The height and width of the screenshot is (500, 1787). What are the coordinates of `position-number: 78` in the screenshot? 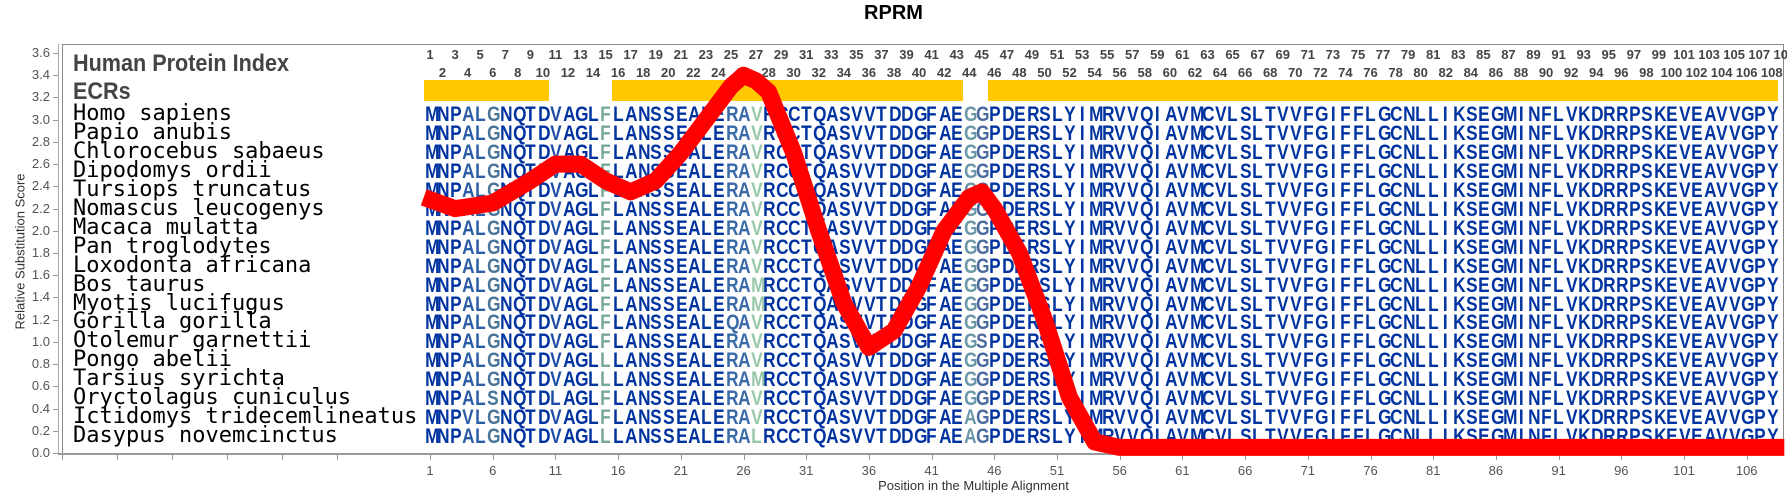 It's located at (1395, 72).